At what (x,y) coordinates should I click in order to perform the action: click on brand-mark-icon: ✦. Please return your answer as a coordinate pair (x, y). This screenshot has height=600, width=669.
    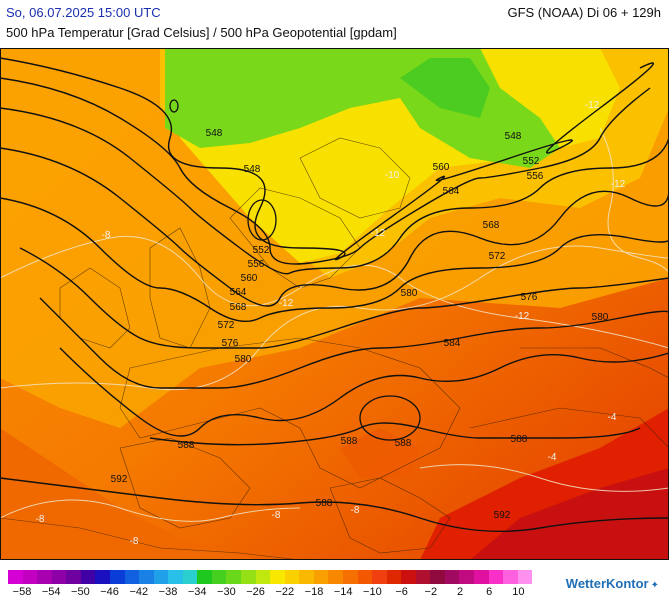
    Looking at the image, I should click on (654, 585).